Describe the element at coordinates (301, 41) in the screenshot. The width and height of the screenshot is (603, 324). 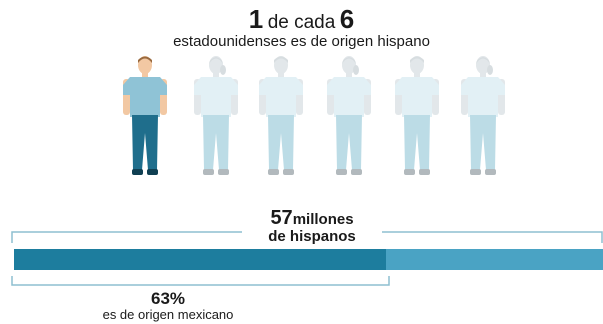
I see `subhead: estadounidenses es de origen hispano` at that location.